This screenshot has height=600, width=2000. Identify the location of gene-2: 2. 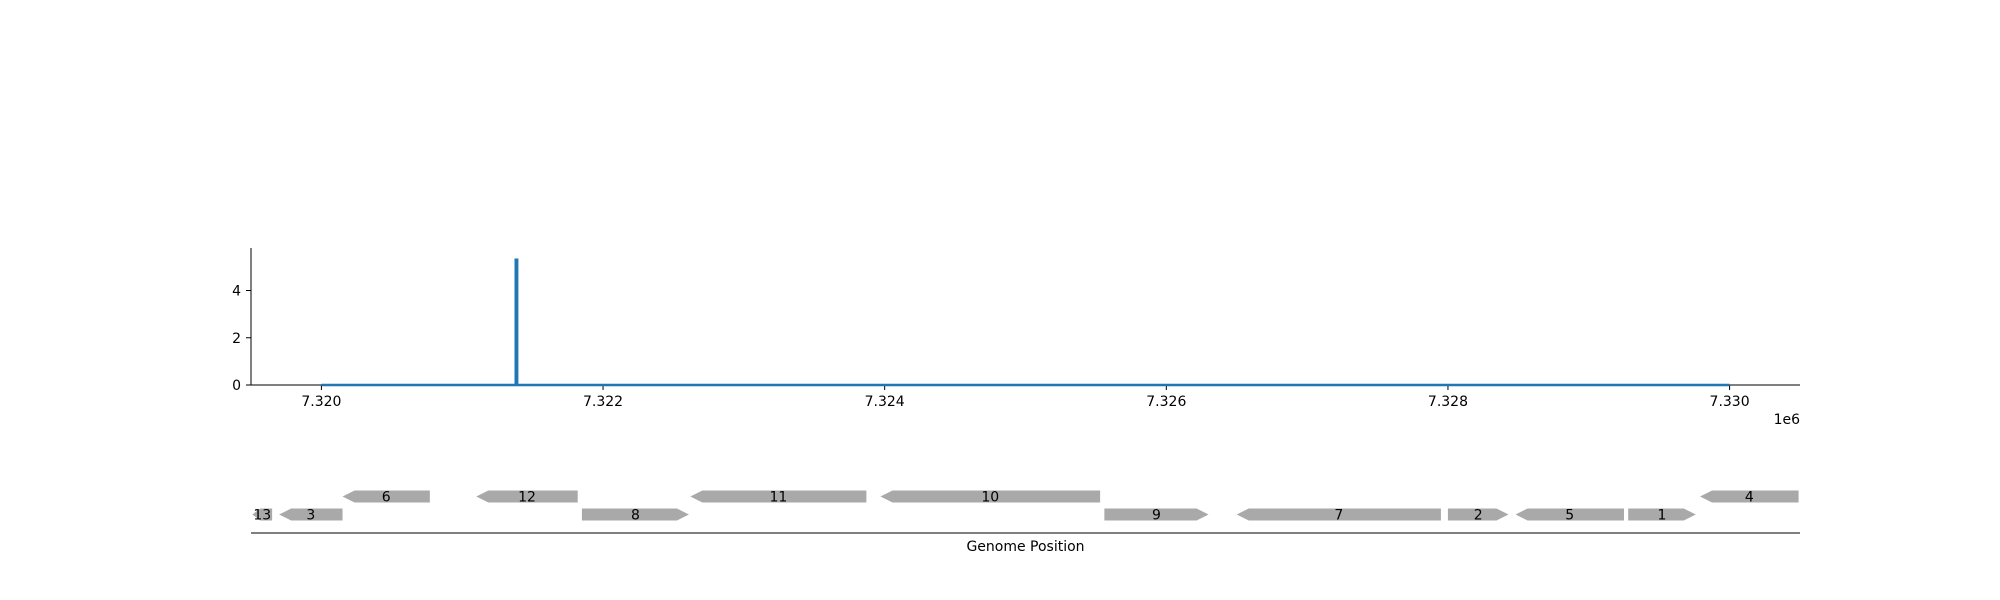
(1478, 516).